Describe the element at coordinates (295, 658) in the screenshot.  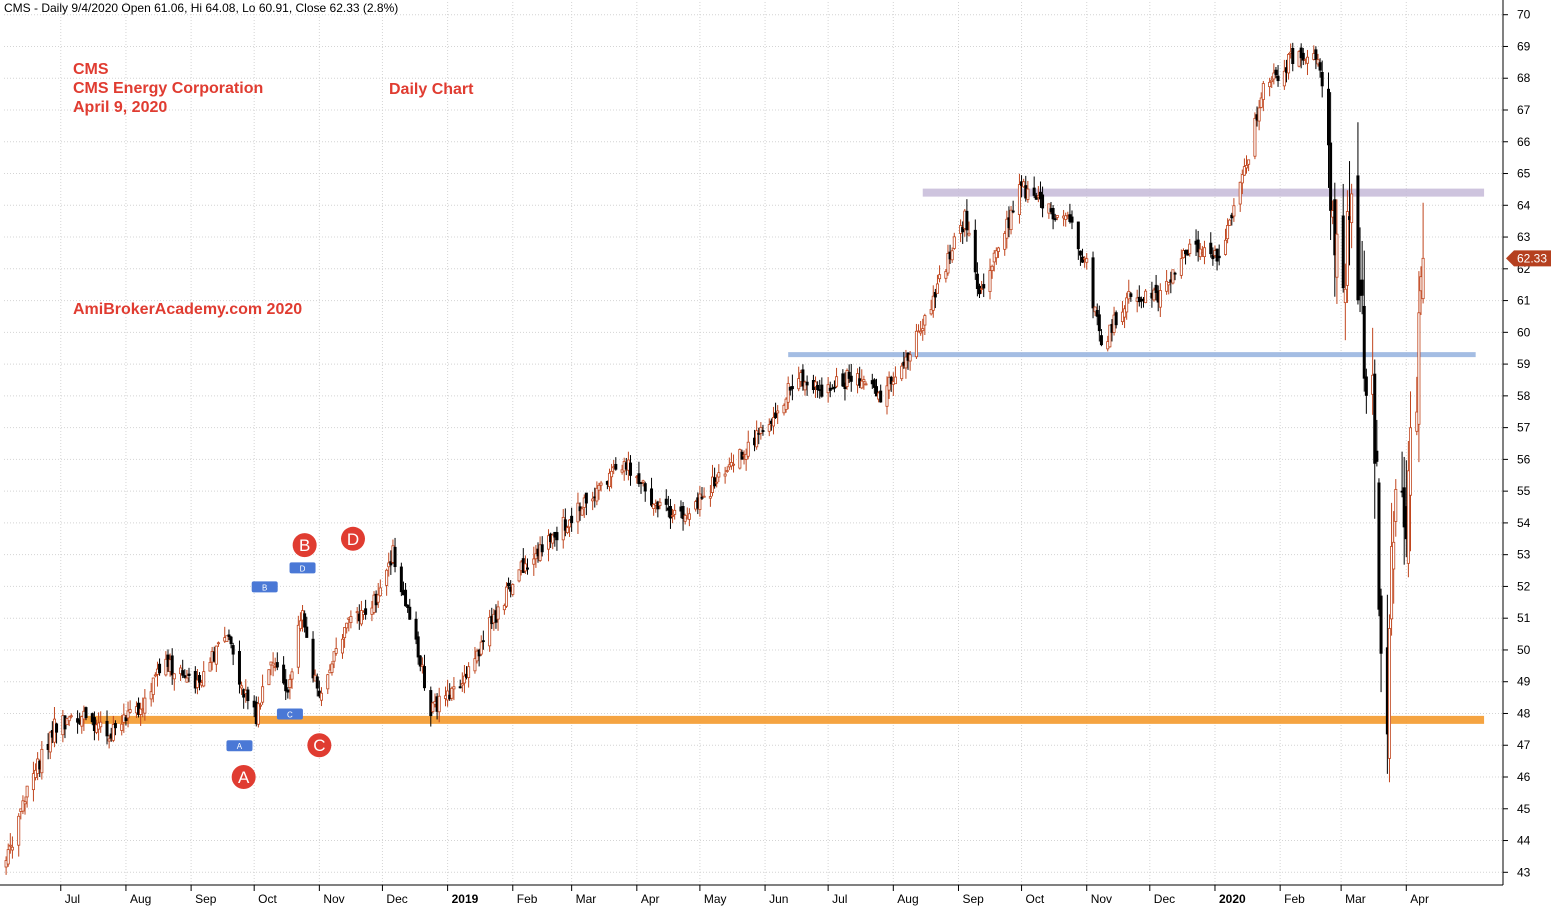
I see `markers-layer: A B C D A B C D` at that location.